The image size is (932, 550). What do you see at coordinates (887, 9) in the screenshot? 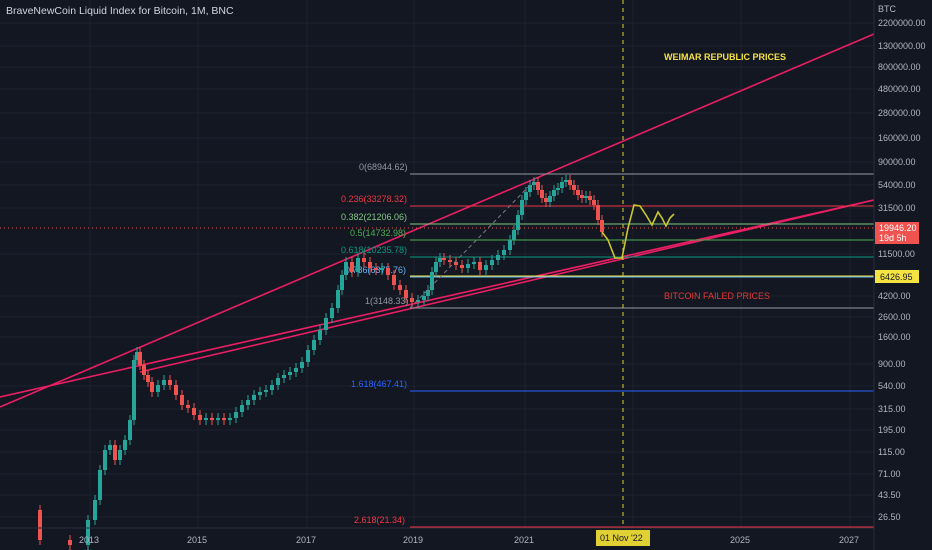
I see `currency-label: BTC` at bounding box center [887, 9].